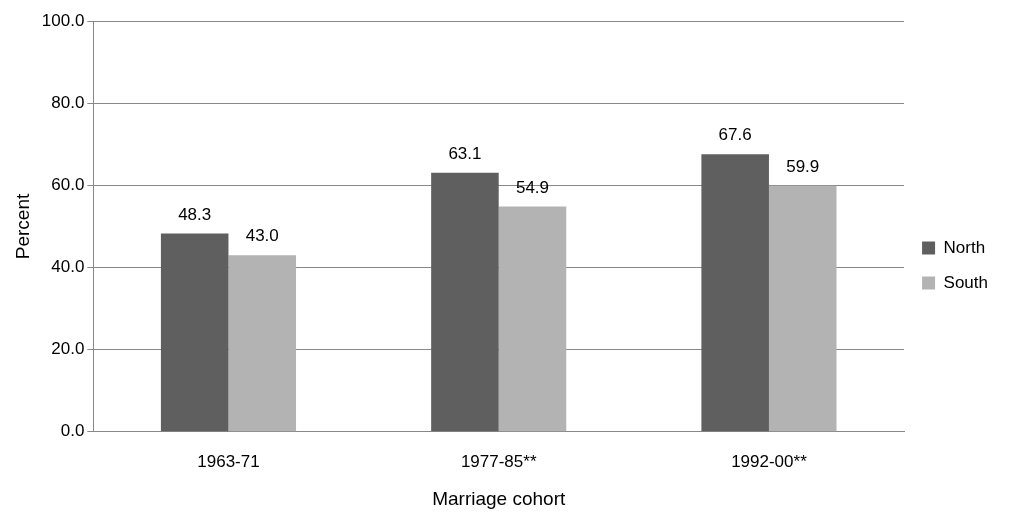 This screenshot has height=523, width=1016. What do you see at coordinates (195, 214) in the screenshot?
I see `data-label: 48.3` at bounding box center [195, 214].